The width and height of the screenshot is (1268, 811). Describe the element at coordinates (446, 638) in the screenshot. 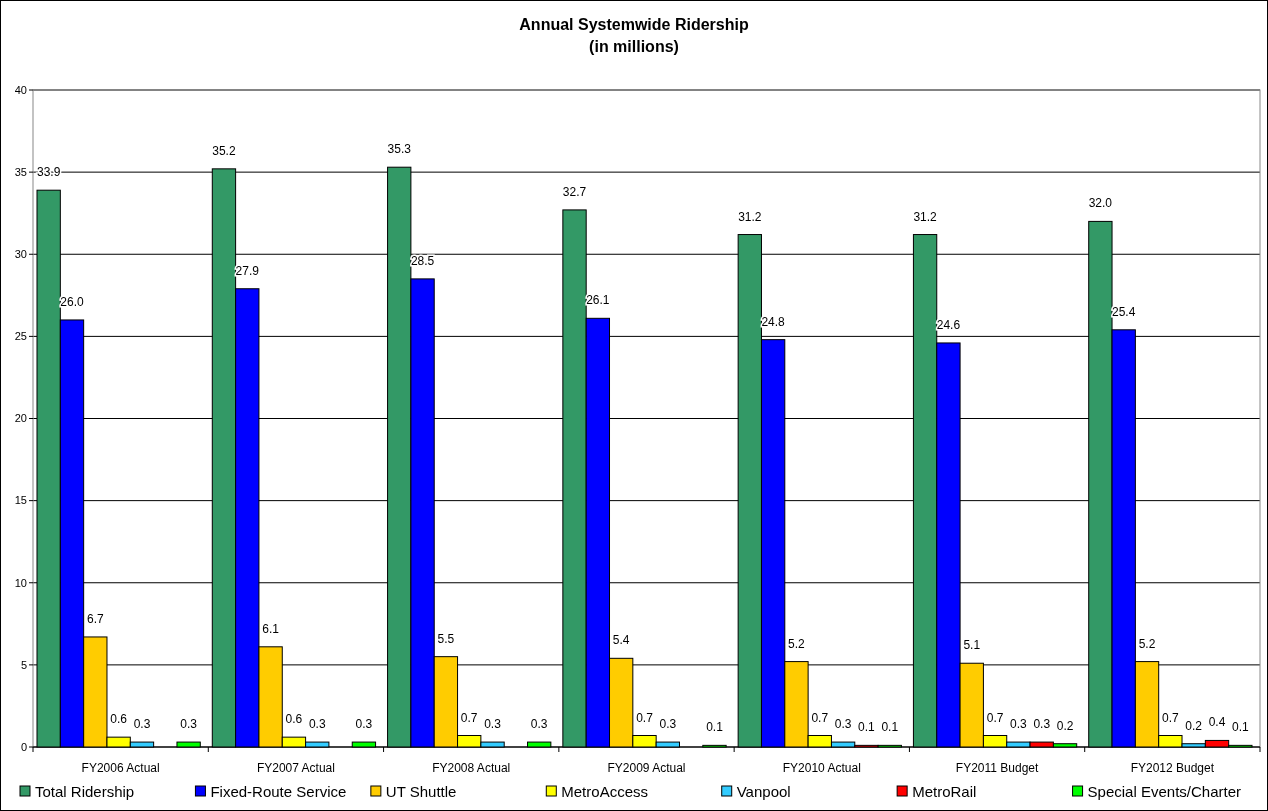

I see `data-label: 5.5` at that location.